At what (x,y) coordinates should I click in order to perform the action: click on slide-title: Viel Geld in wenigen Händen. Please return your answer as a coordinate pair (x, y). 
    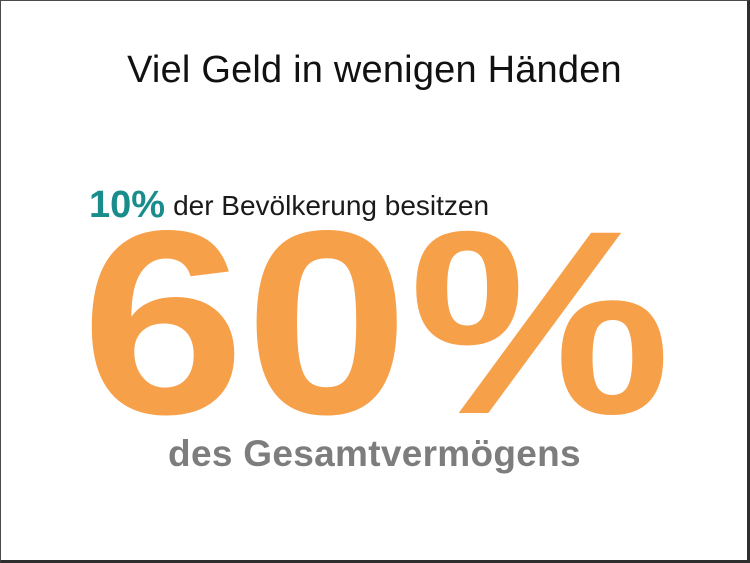
    Looking at the image, I should click on (374, 70).